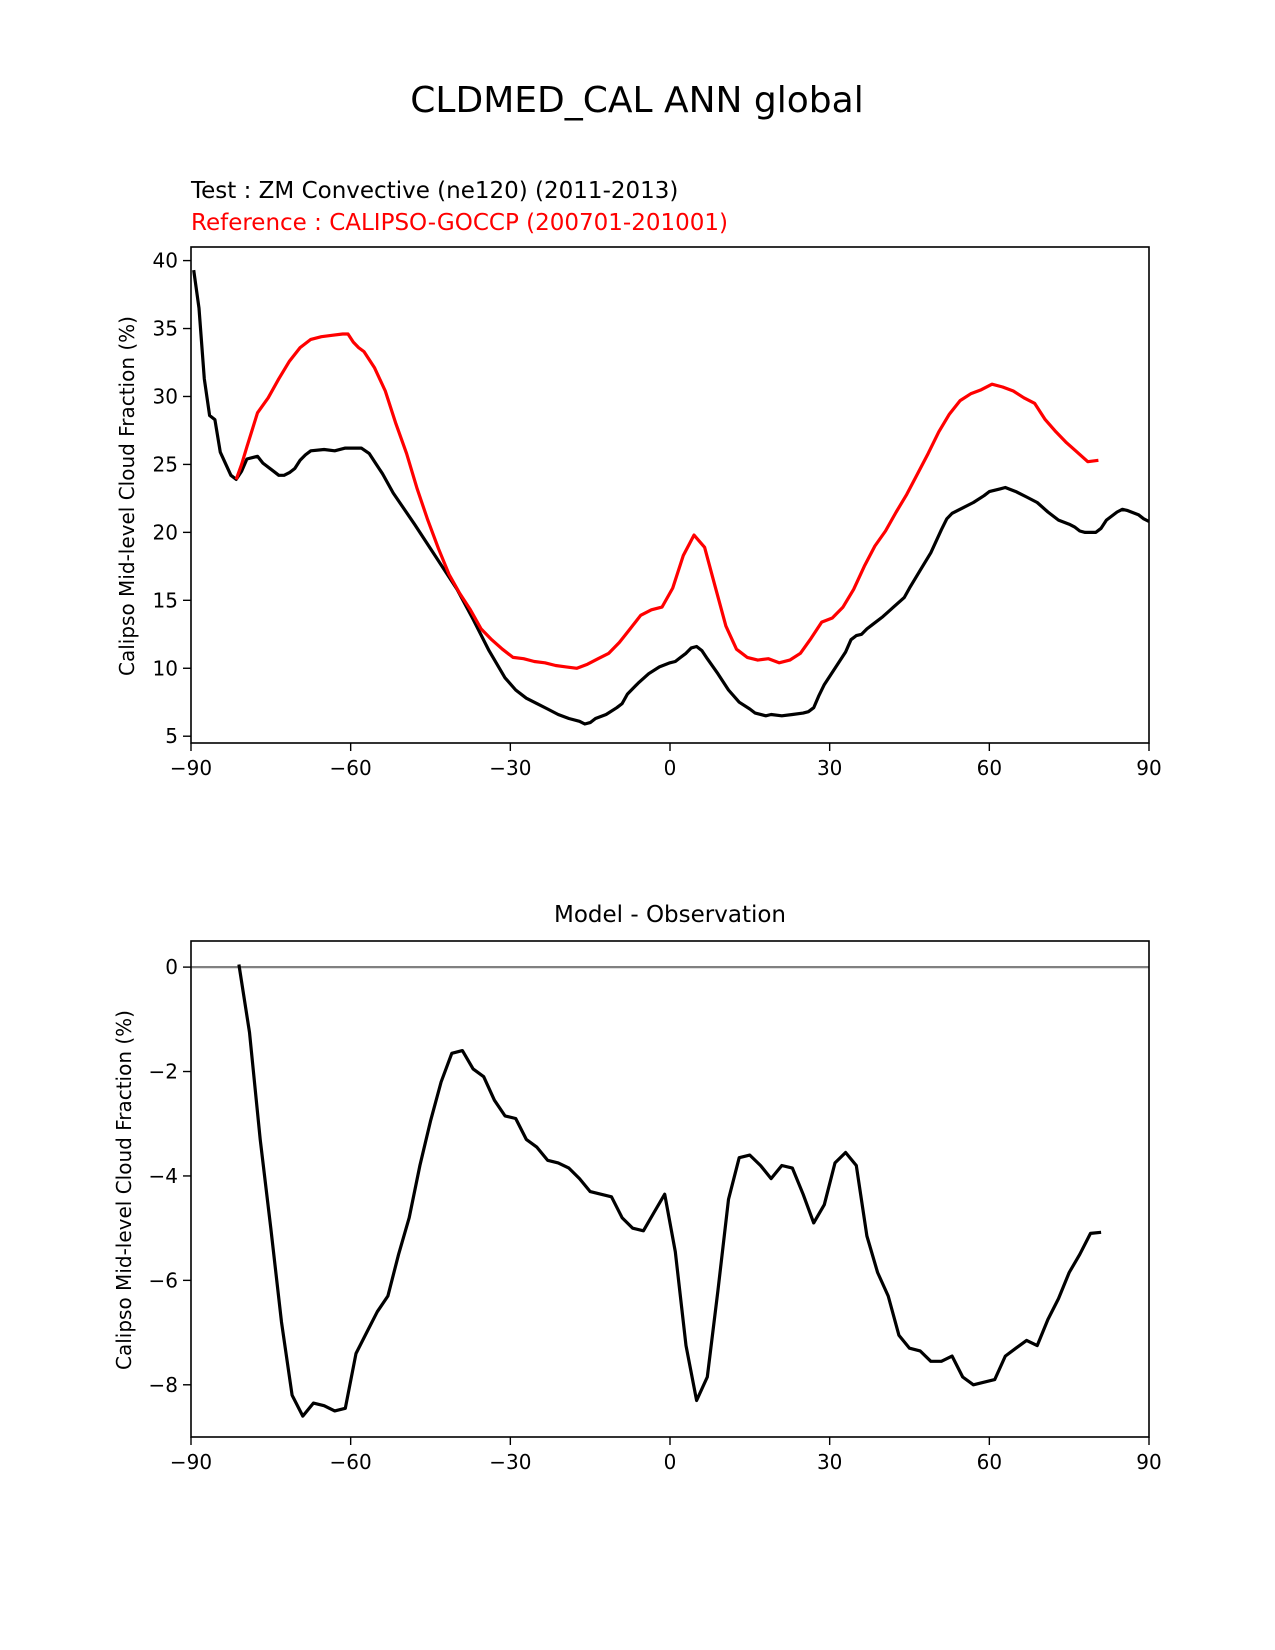 The width and height of the screenshot is (1275, 1650). What do you see at coordinates (165, 464) in the screenshot?
I see `top-ytick-label: 25` at bounding box center [165, 464].